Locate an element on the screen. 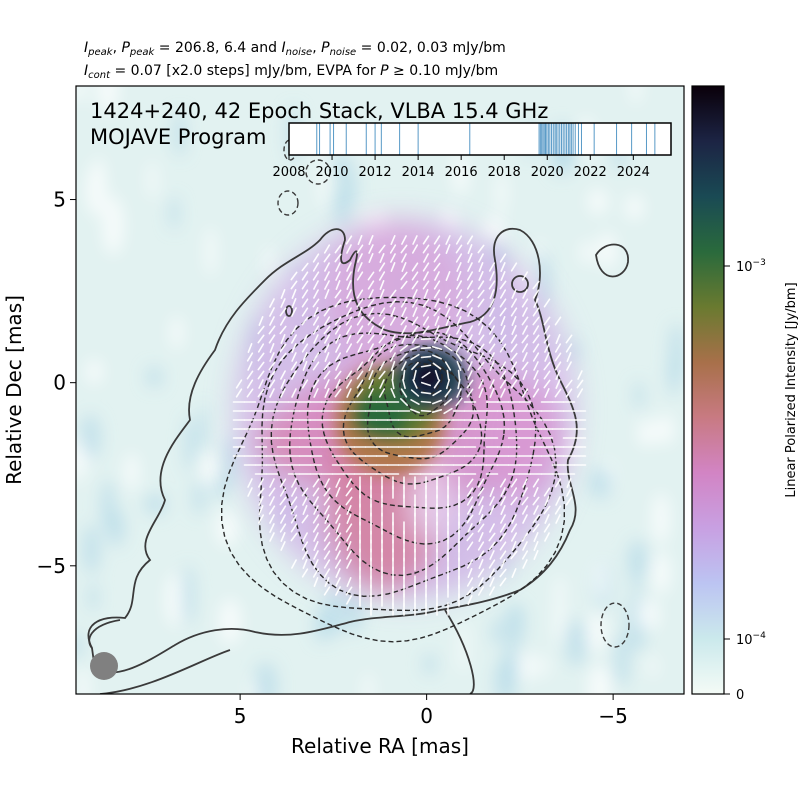 The height and width of the screenshot is (800, 800). tick-base: 10 is located at coordinates (744, 267).